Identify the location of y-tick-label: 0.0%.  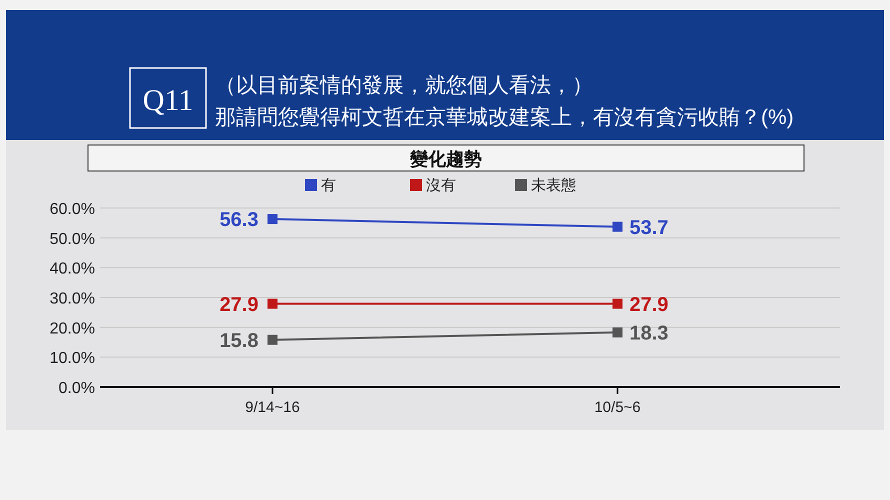
(76, 388).